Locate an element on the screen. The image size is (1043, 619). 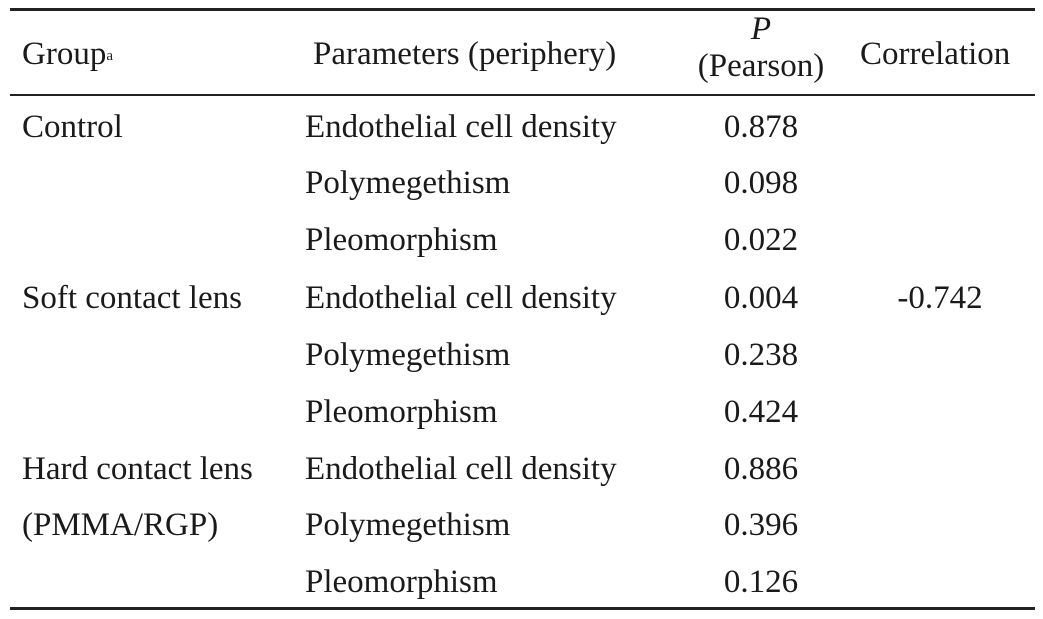
header-p-symbol: P is located at coordinates (761, 29).